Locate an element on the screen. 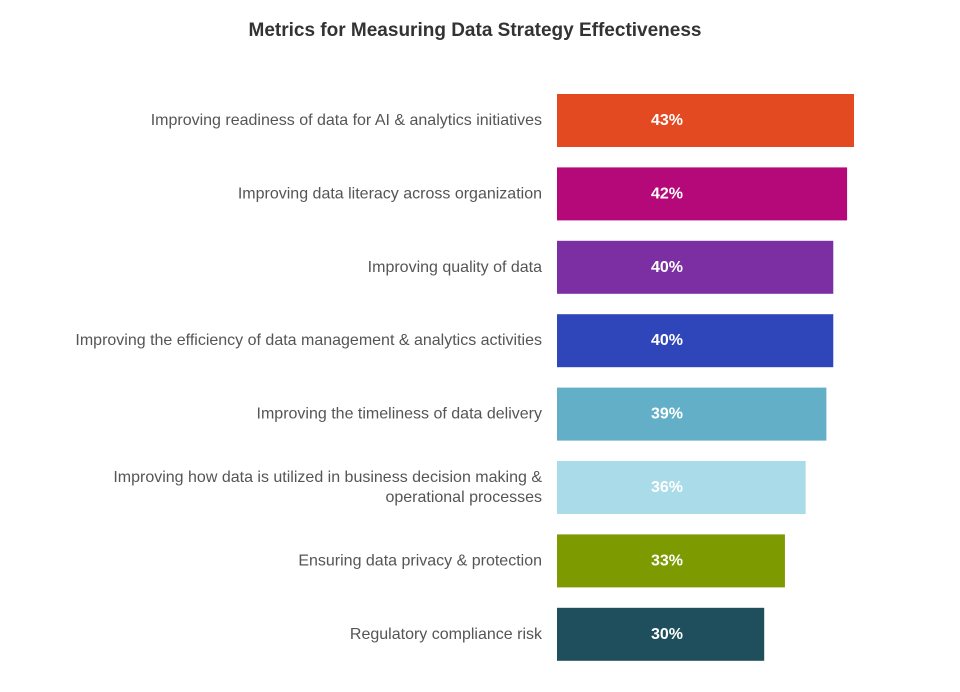  value-label-8: 30% is located at coordinates (667, 634).